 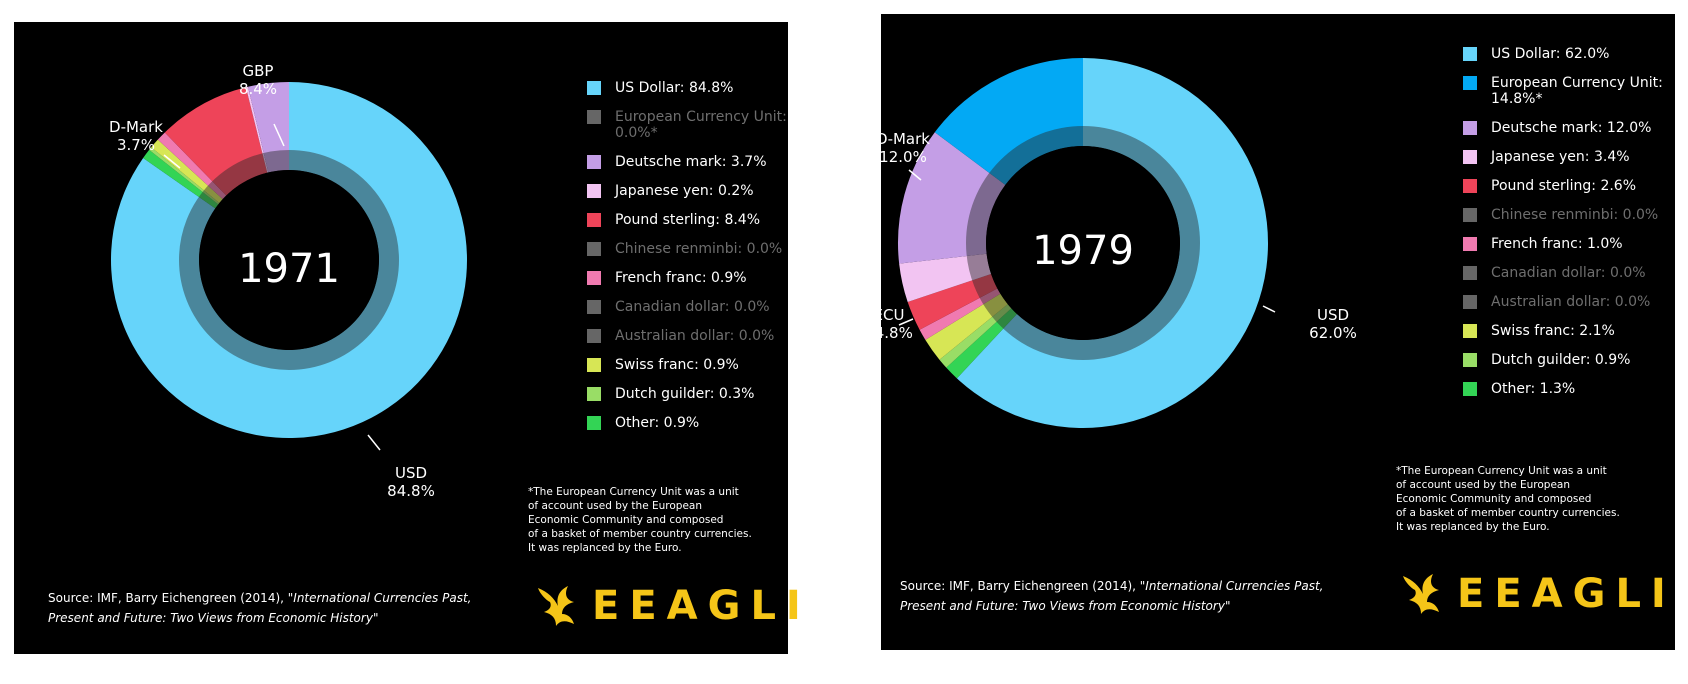 I want to click on legend-label: Deutsche mark: 12.0%, so click(x=1571, y=128).